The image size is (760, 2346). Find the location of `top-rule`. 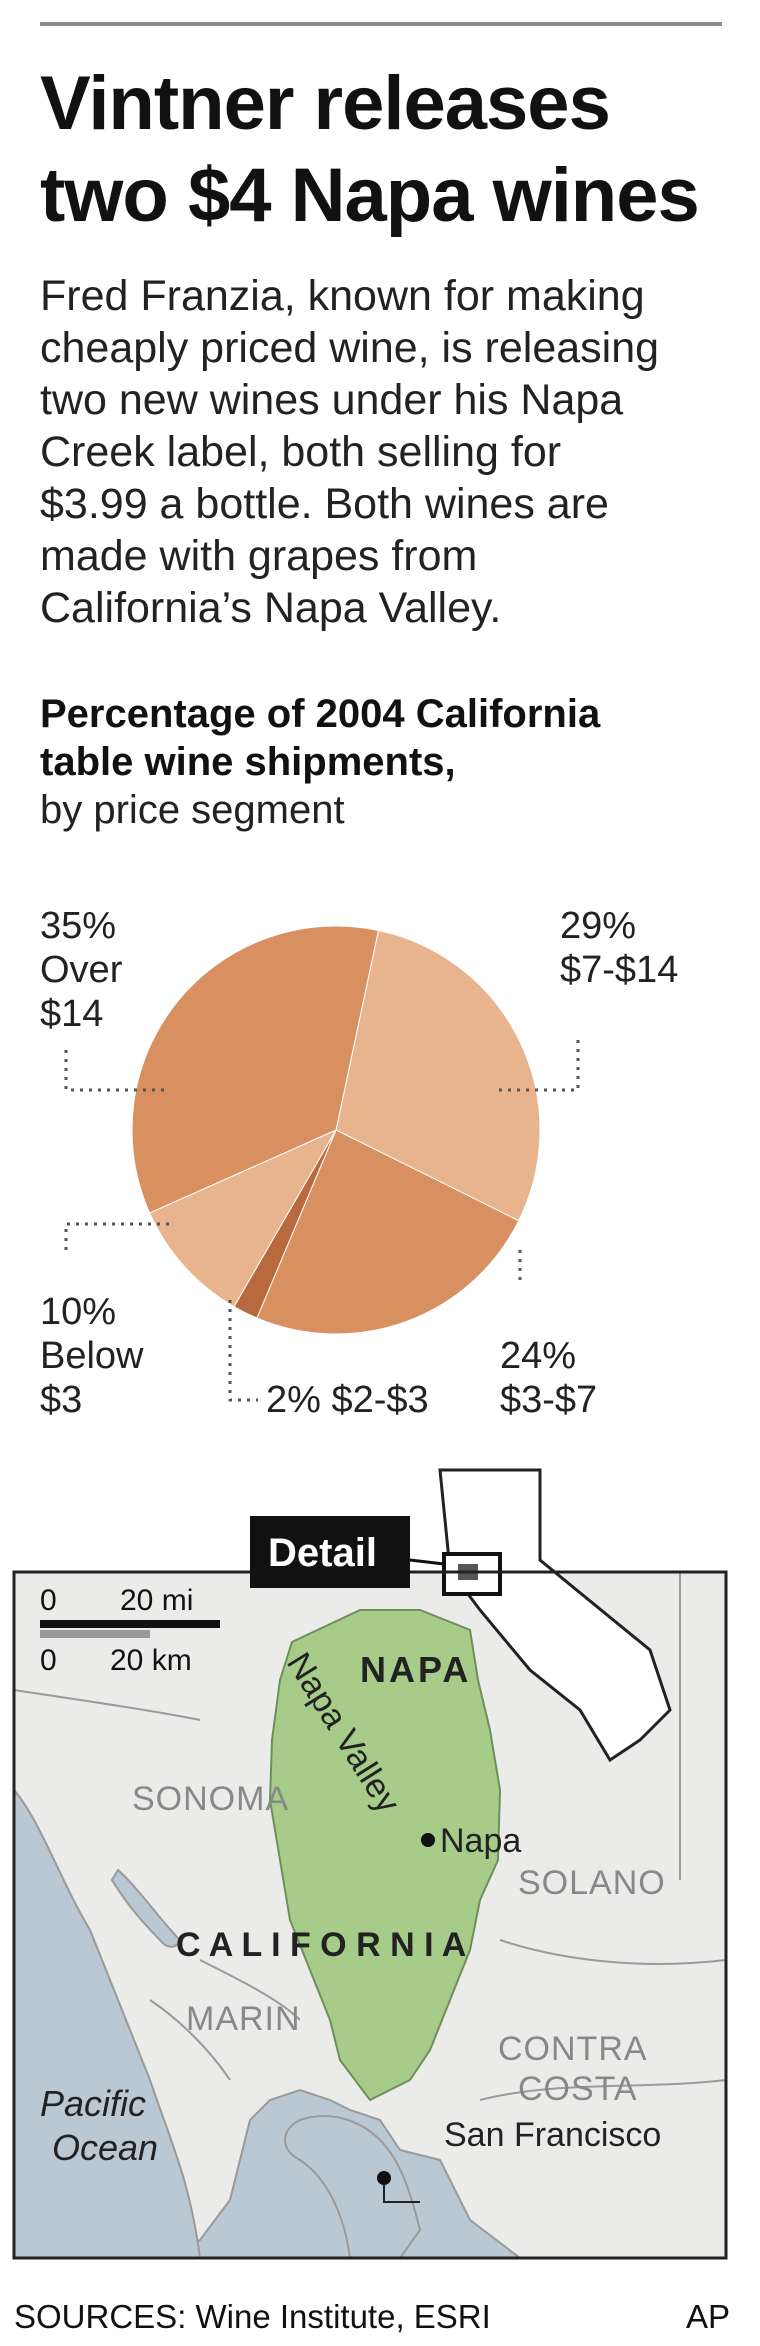

top-rule is located at coordinates (381, 24).